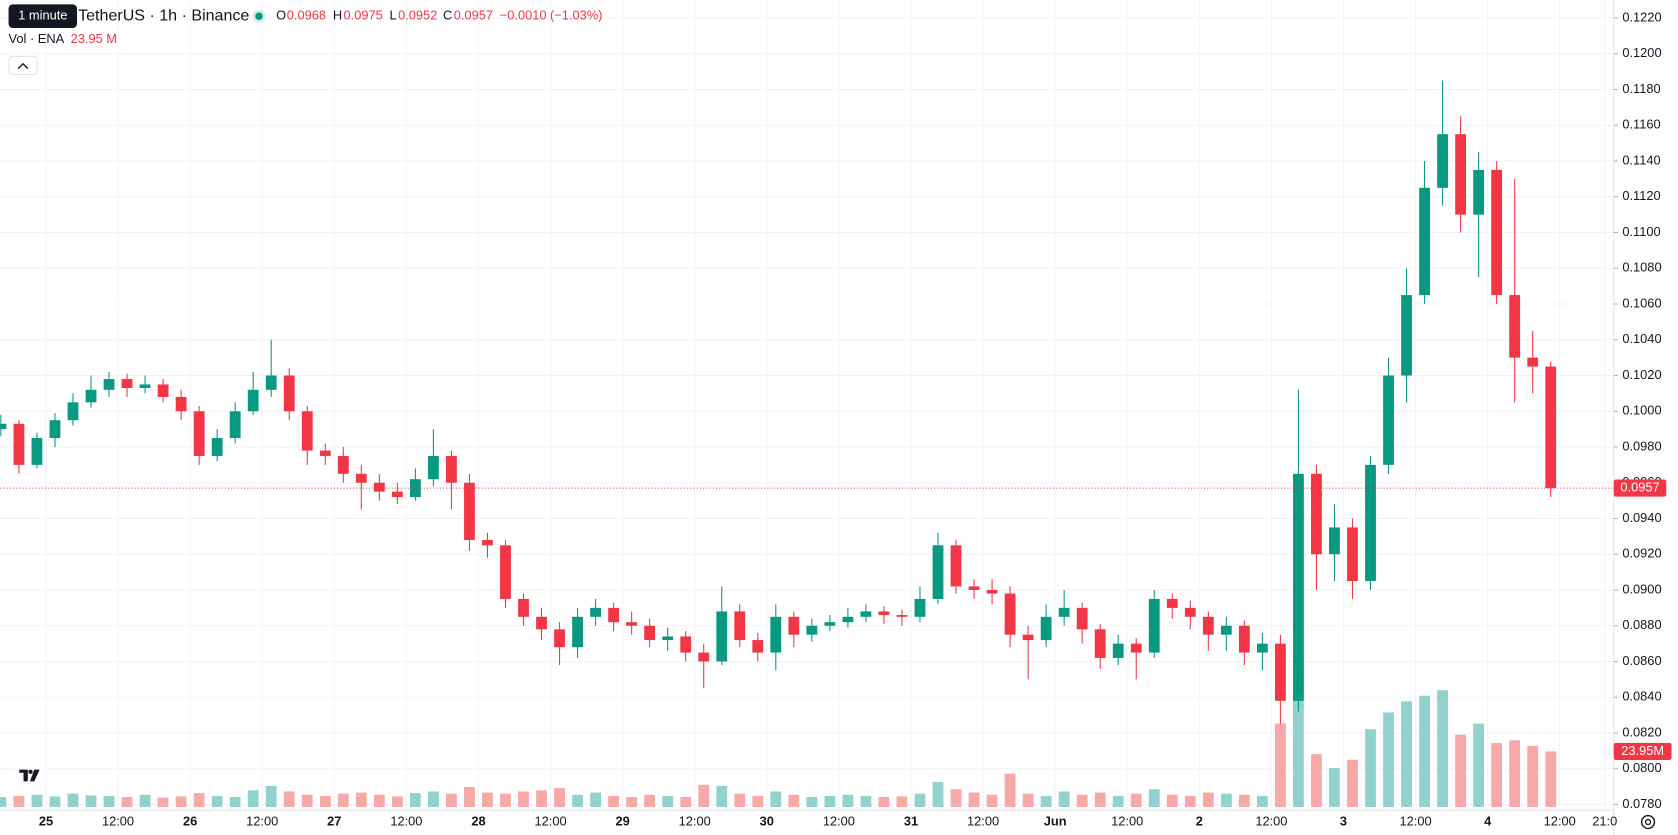 Image resolution: width=1678 pixels, height=835 pixels. Describe the element at coordinates (767, 820) in the screenshot. I see `x-tick-label: 30` at that location.